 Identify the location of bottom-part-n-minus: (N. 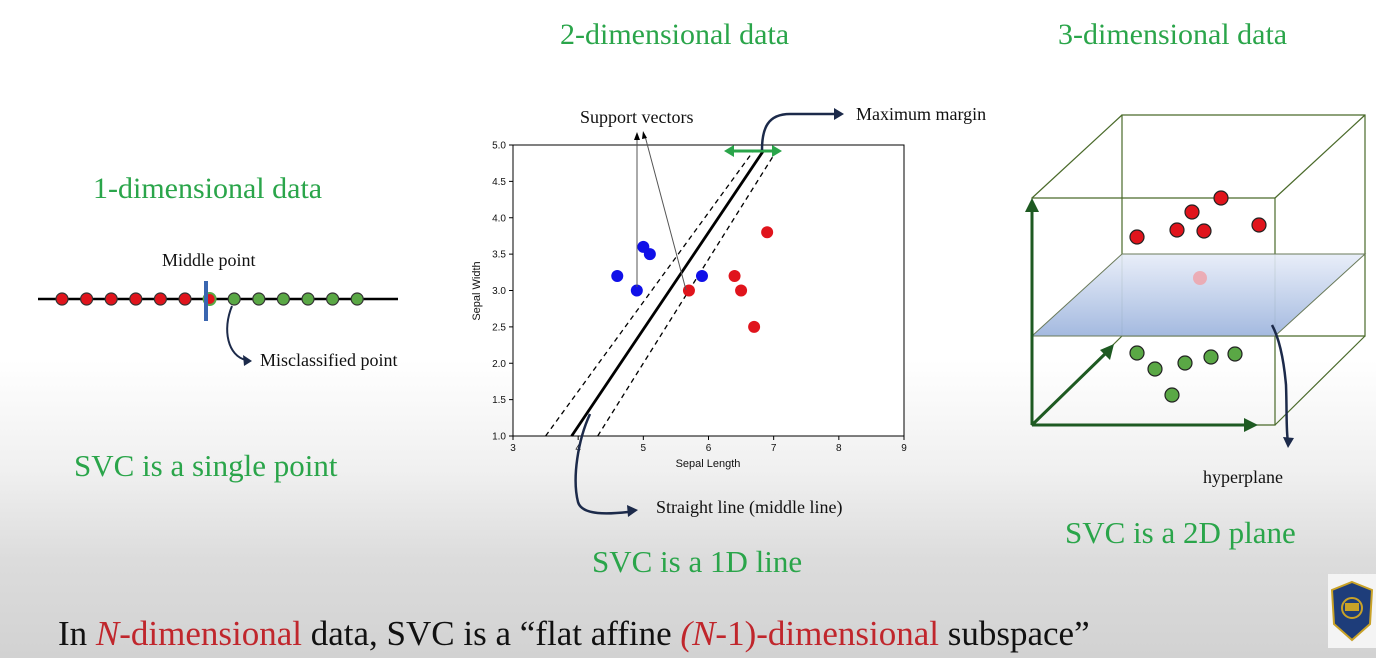
(698, 633).